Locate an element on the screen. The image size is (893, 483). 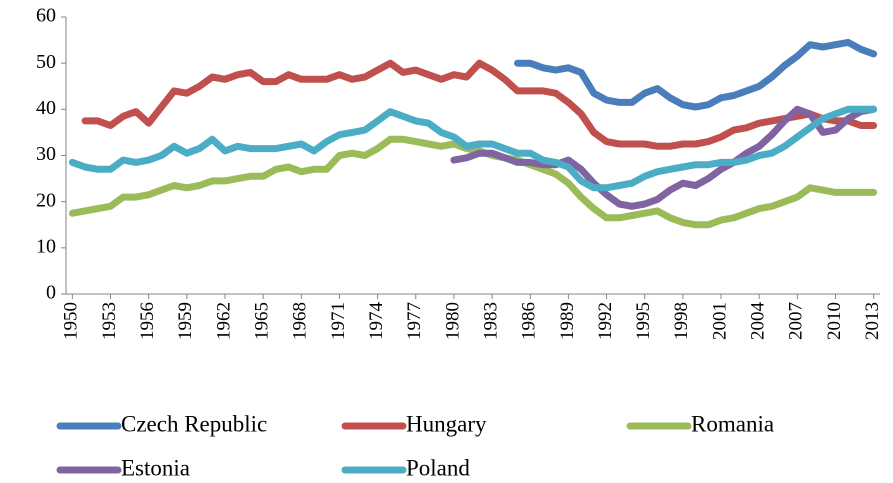
y-tick-label: 50 is located at coordinates (46, 62).